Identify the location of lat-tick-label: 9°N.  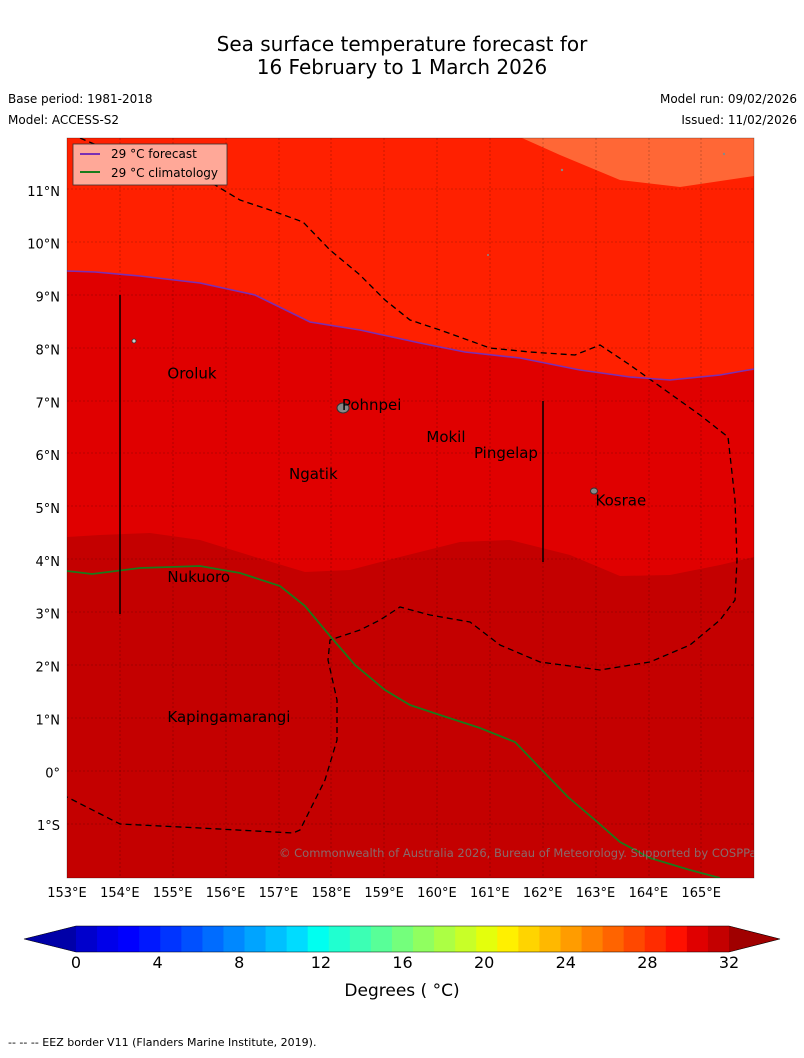
(48, 298).